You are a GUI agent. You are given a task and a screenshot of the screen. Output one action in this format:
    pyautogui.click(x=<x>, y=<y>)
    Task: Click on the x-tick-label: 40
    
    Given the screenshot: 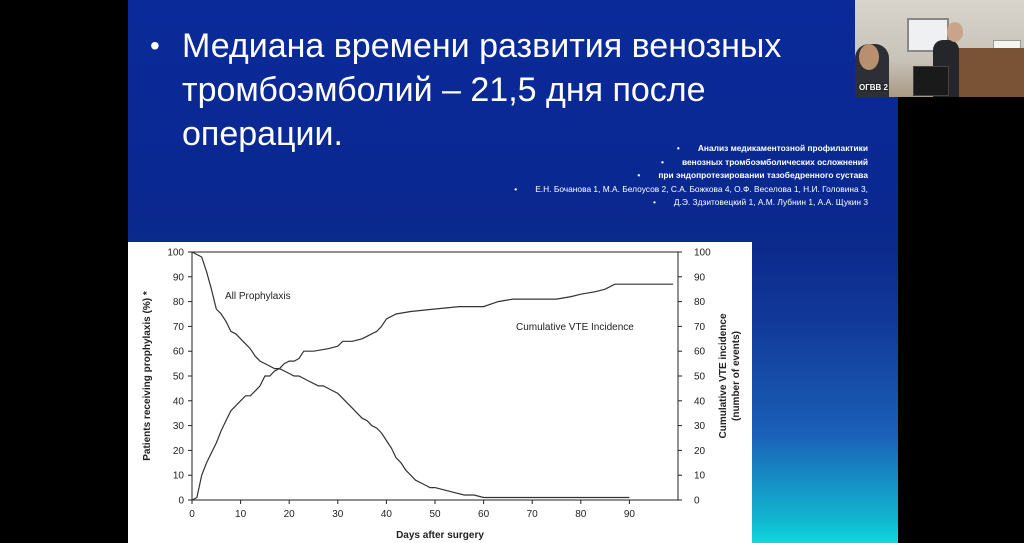 What is the action you would take?
    pyautogui.click(x=387, y=514)
    